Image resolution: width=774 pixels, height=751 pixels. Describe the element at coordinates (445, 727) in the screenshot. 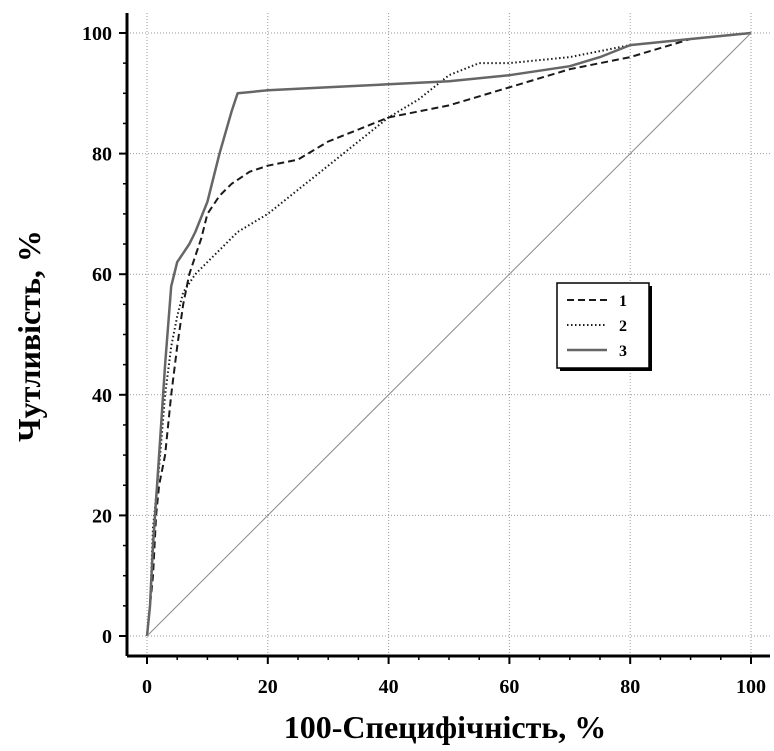

I see `x-axis-title: 100-Специфічність, %` at that location.